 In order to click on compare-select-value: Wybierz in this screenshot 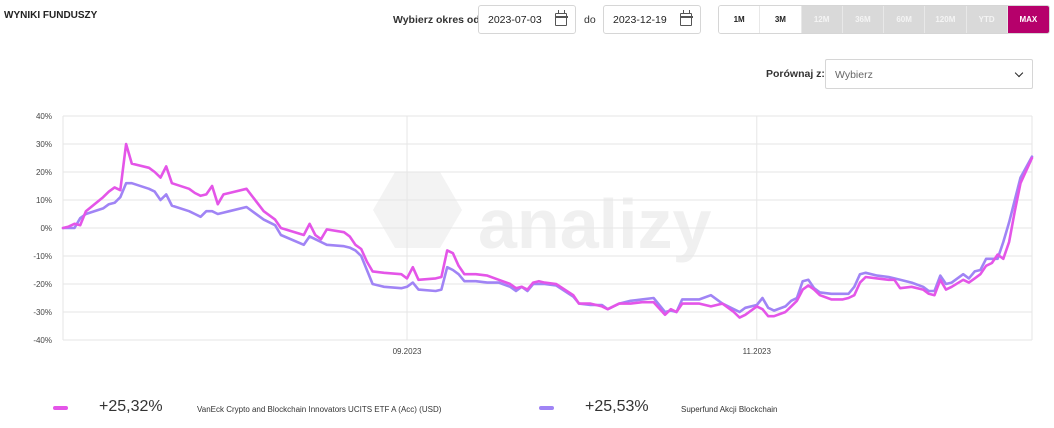, I will do `click(854, 75)`.